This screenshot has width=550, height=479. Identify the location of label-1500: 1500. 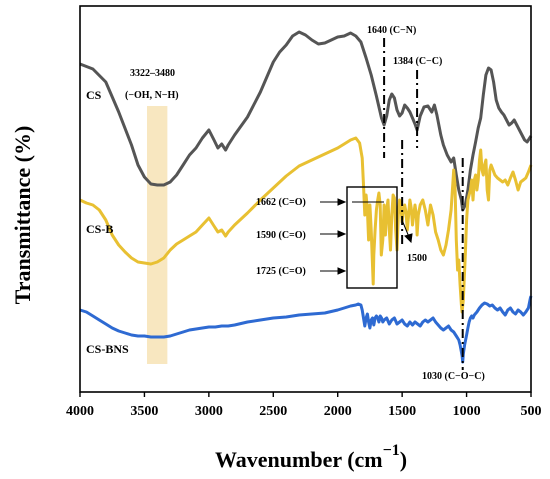
(417, 258).